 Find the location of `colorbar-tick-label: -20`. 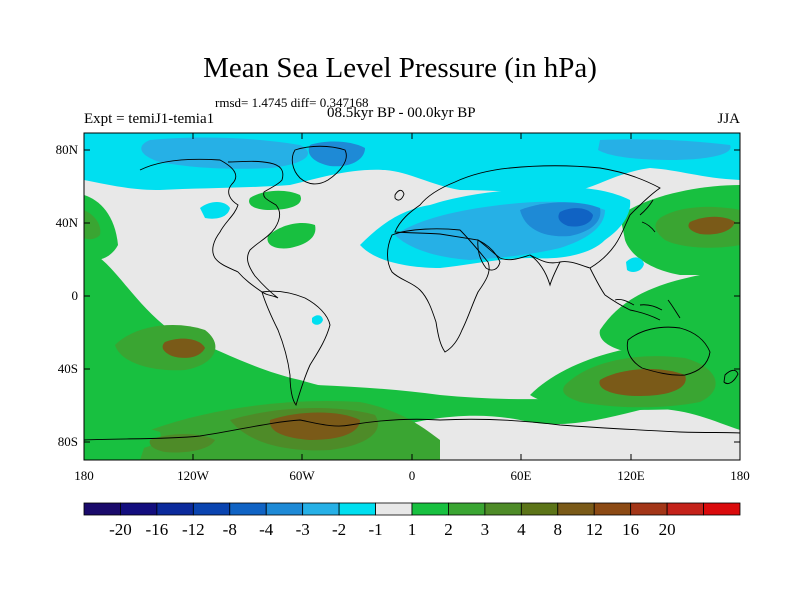

colorbar-tick-label: -20 is located at coordinates (120, 529).